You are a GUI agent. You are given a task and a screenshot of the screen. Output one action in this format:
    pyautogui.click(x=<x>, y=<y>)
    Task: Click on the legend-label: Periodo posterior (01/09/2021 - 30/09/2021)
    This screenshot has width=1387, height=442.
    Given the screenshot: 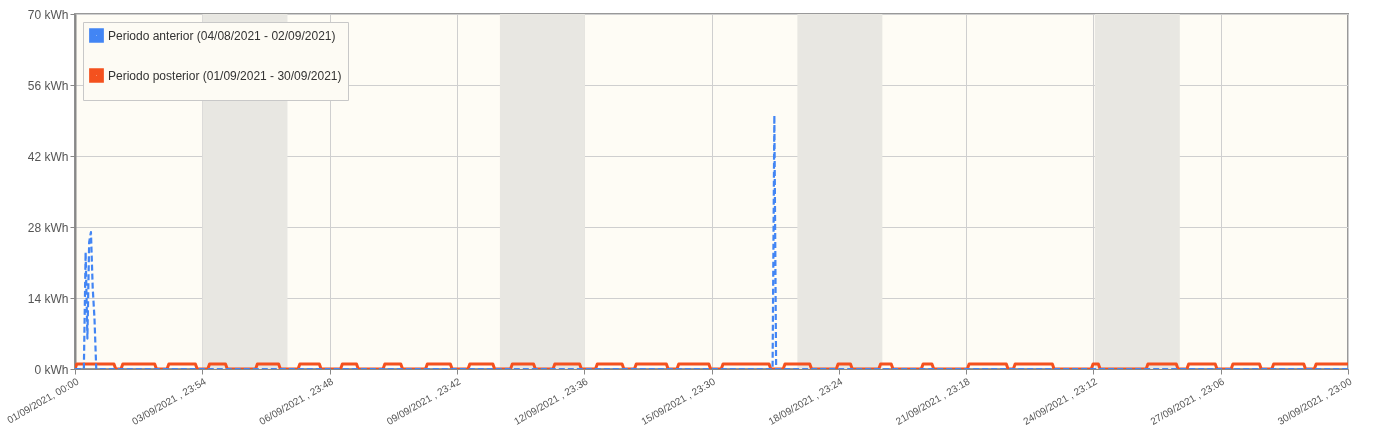 What is the action you would take?
    pyautogui.click(x=225, y=75)
    